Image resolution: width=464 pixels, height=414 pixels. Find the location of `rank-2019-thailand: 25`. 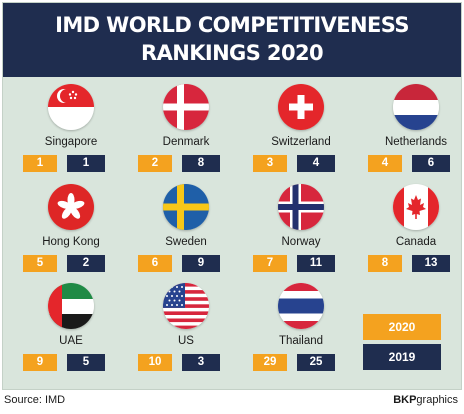

rank-2019-thailand: 25 is located at coordinates (316, 362).